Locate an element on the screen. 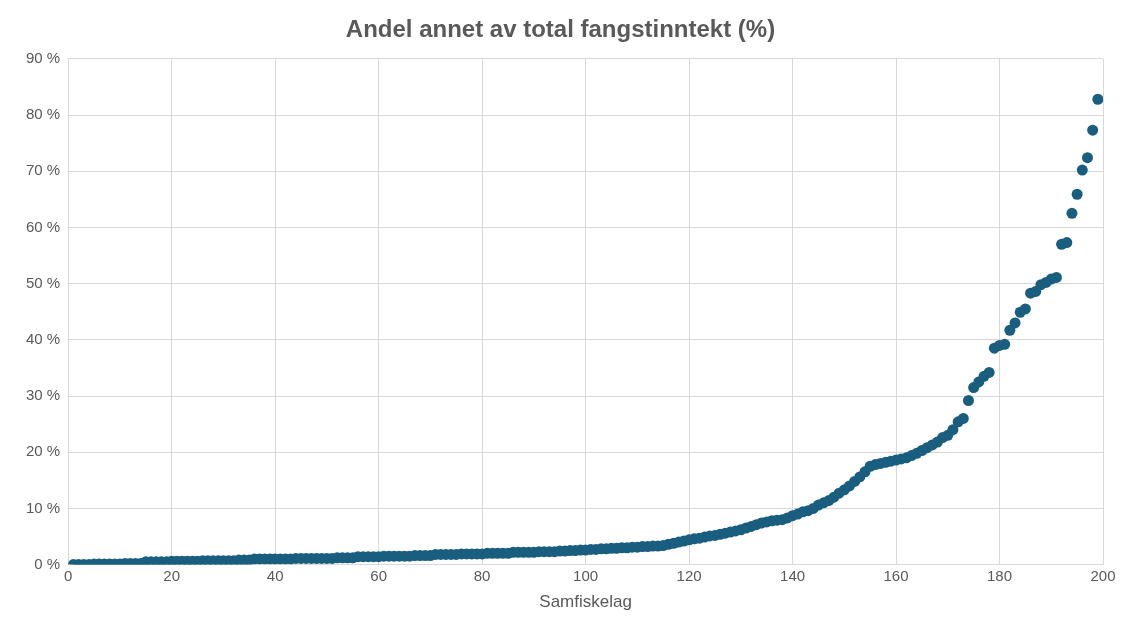 The image size is (1131, 630). x-tick-label: 60 is located at coordinates (378, 575).